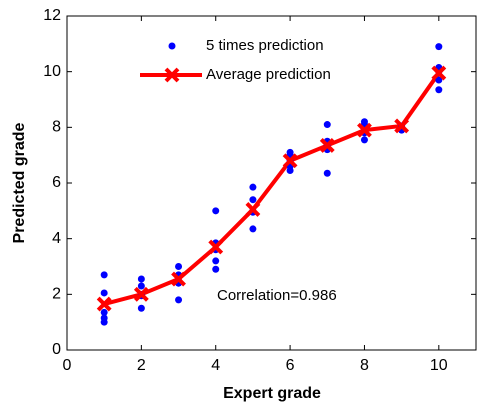 The height and width of the screenshot is (407, 478). What do you see at coordinates (56, 182) in the screenshot?
I see `y-tick-label: 6` at bounding box center [56, 182].